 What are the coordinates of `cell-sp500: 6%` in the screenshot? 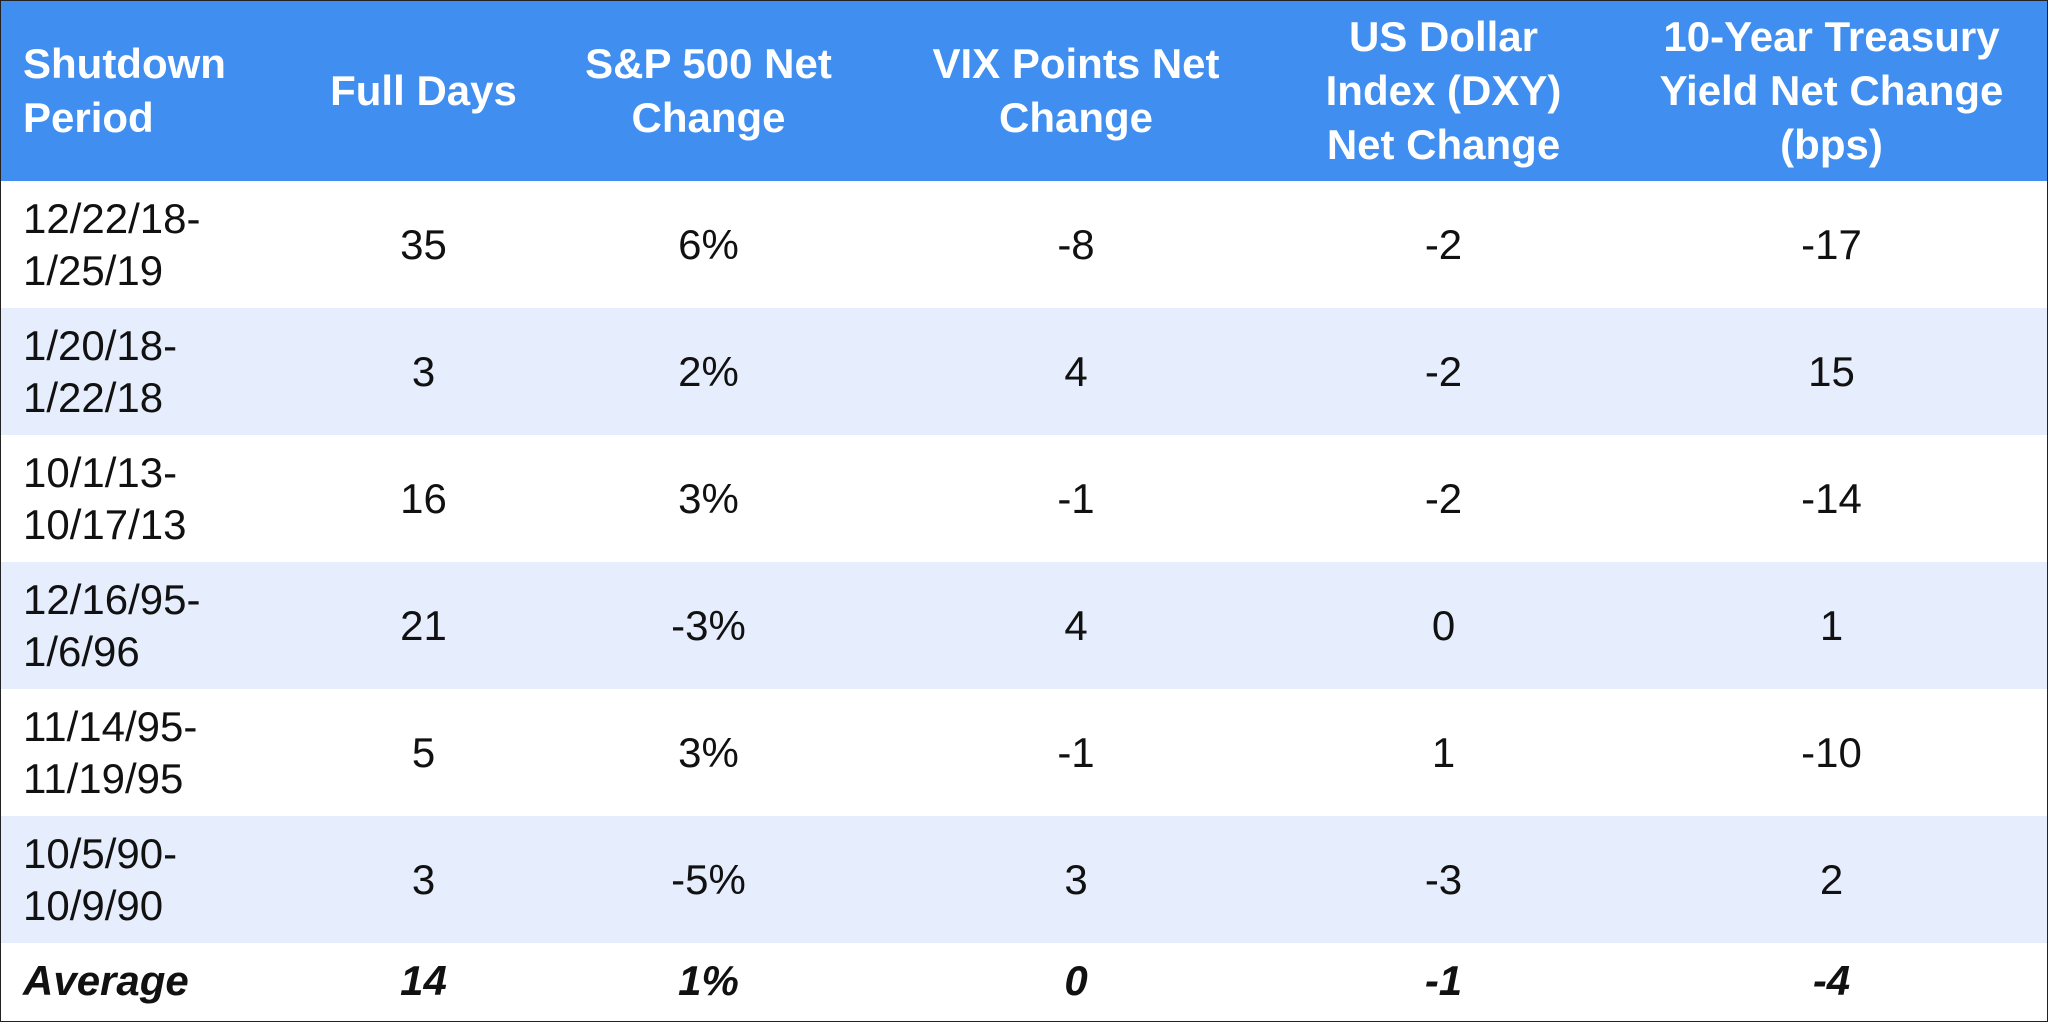 It's located at (708, 244).